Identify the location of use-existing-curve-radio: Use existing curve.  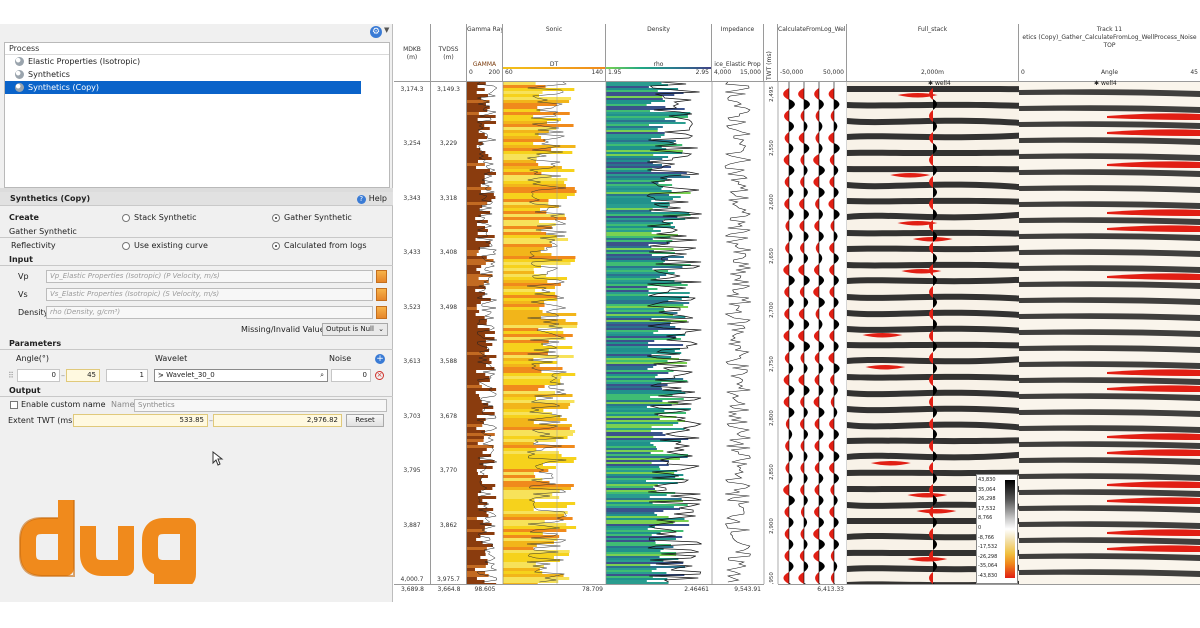
(165, 246).